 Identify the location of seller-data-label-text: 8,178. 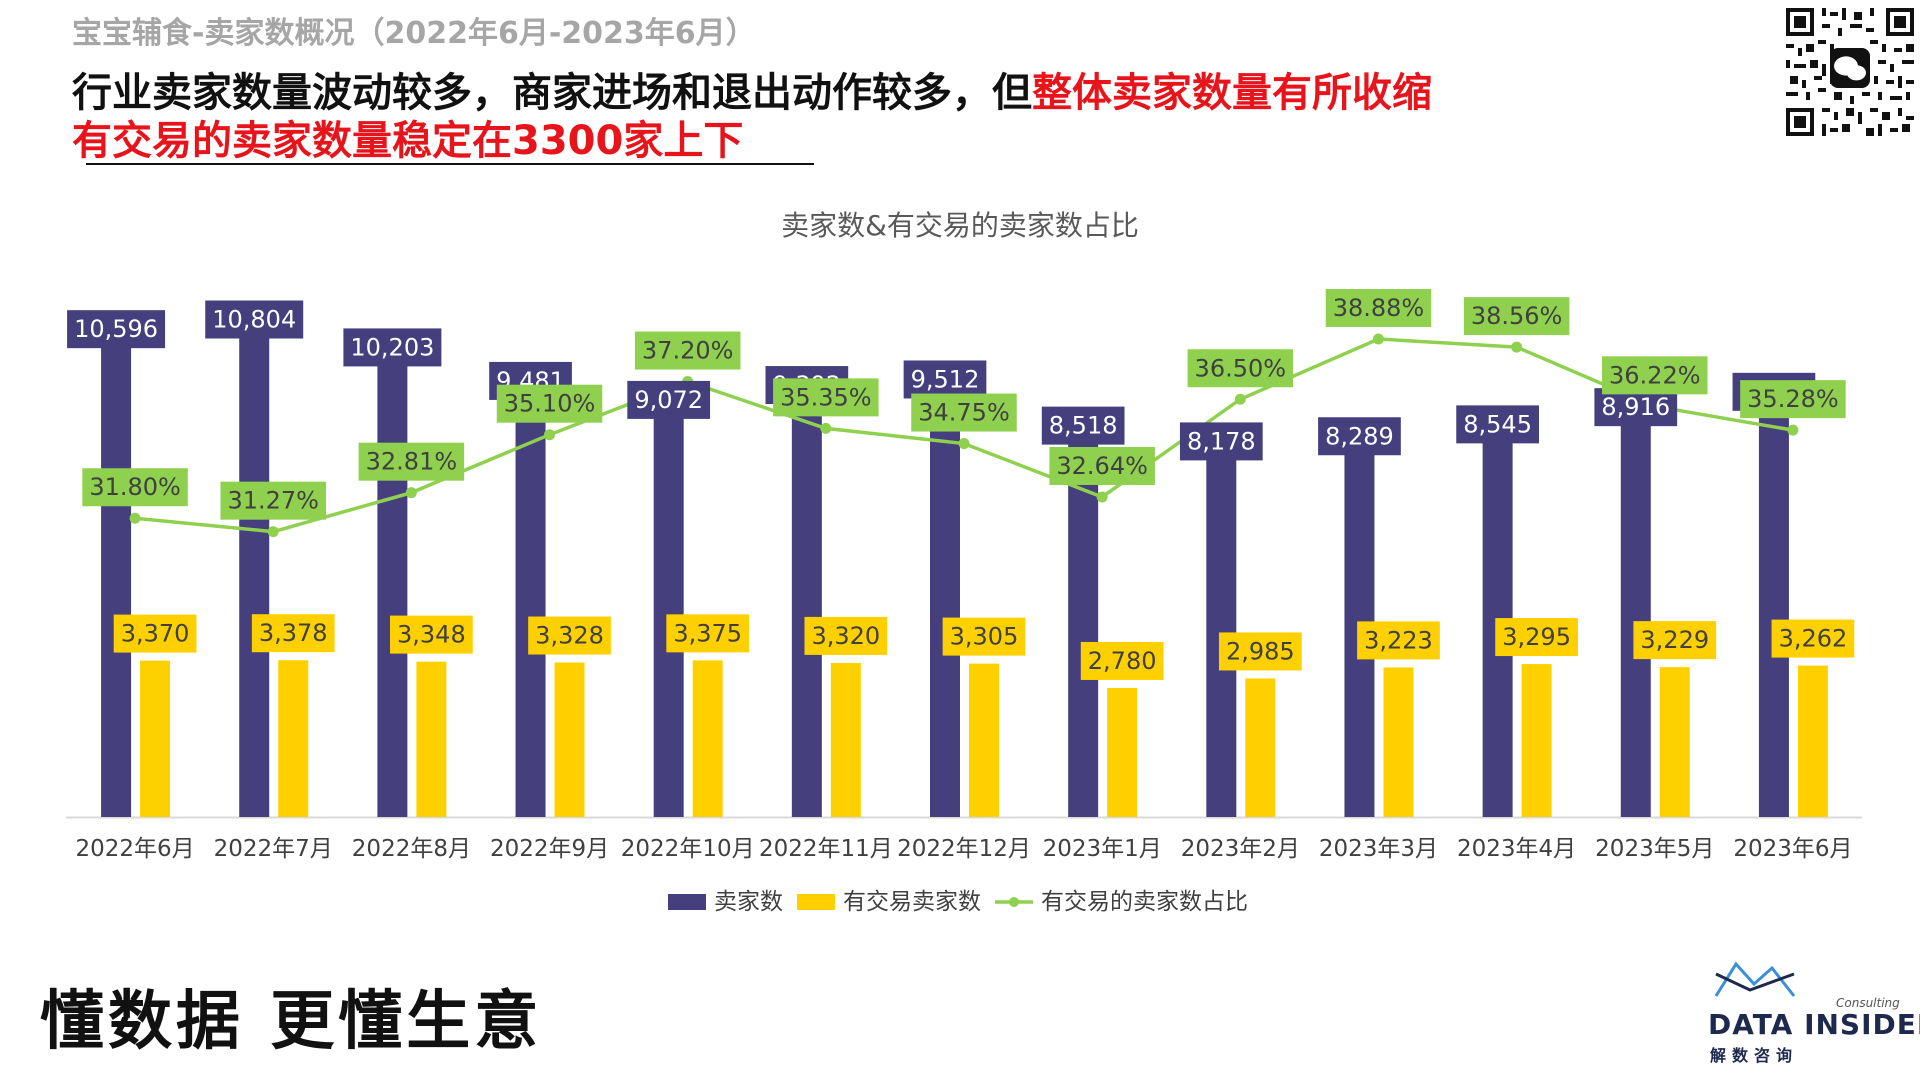
(1221, 441).